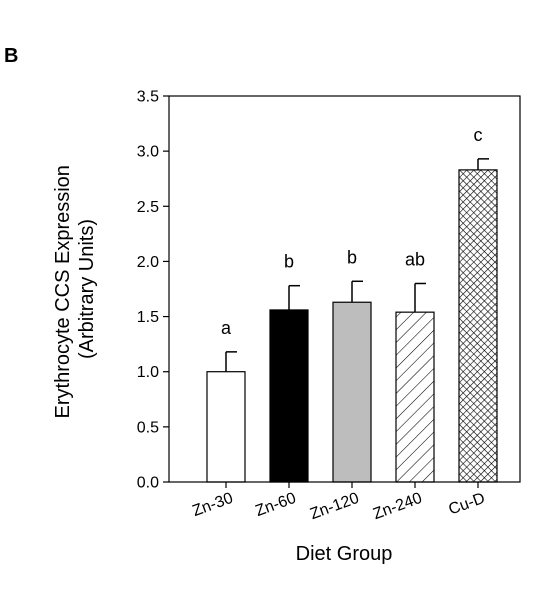 Image resolution: width=551 pixels, height=607 pixels. Describe the element at coordinates (415, 259) in the screenshot. I see `significance-label: ab` at that location.